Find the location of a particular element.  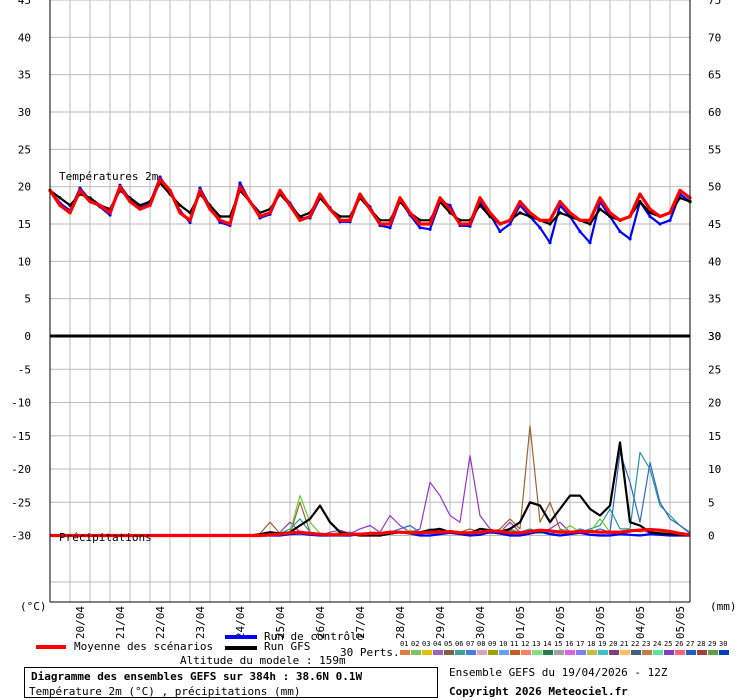

pert-number: 22 is located at coordinates (635, 644).